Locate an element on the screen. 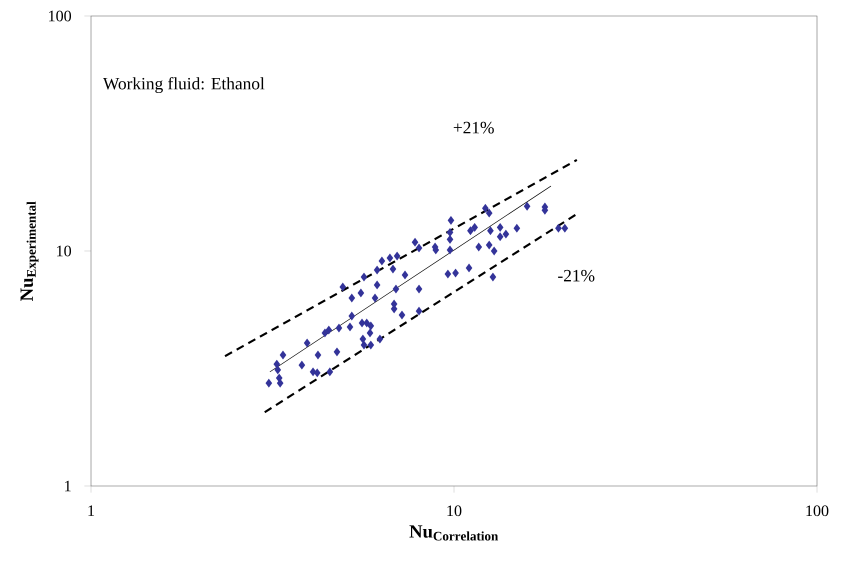 Image resolution: width=859 pixels, height=569 pixels. x-axis-title: $\mathbf{Nu}_{\mathbf{Correlation}}$ is located at coordinates (453, 533).